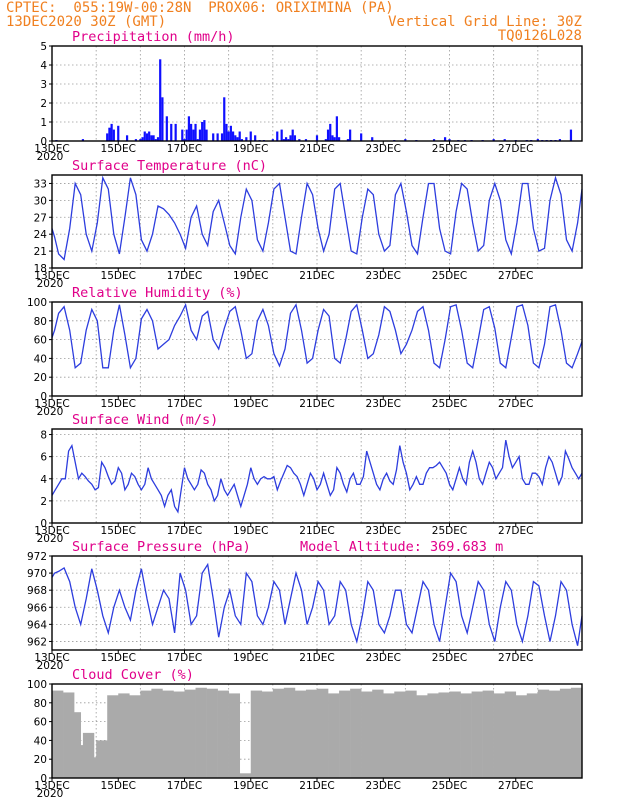 The width and height of the screenshot is (618, 800). I want to click on y-tick-label: 40, so click(40, 741).